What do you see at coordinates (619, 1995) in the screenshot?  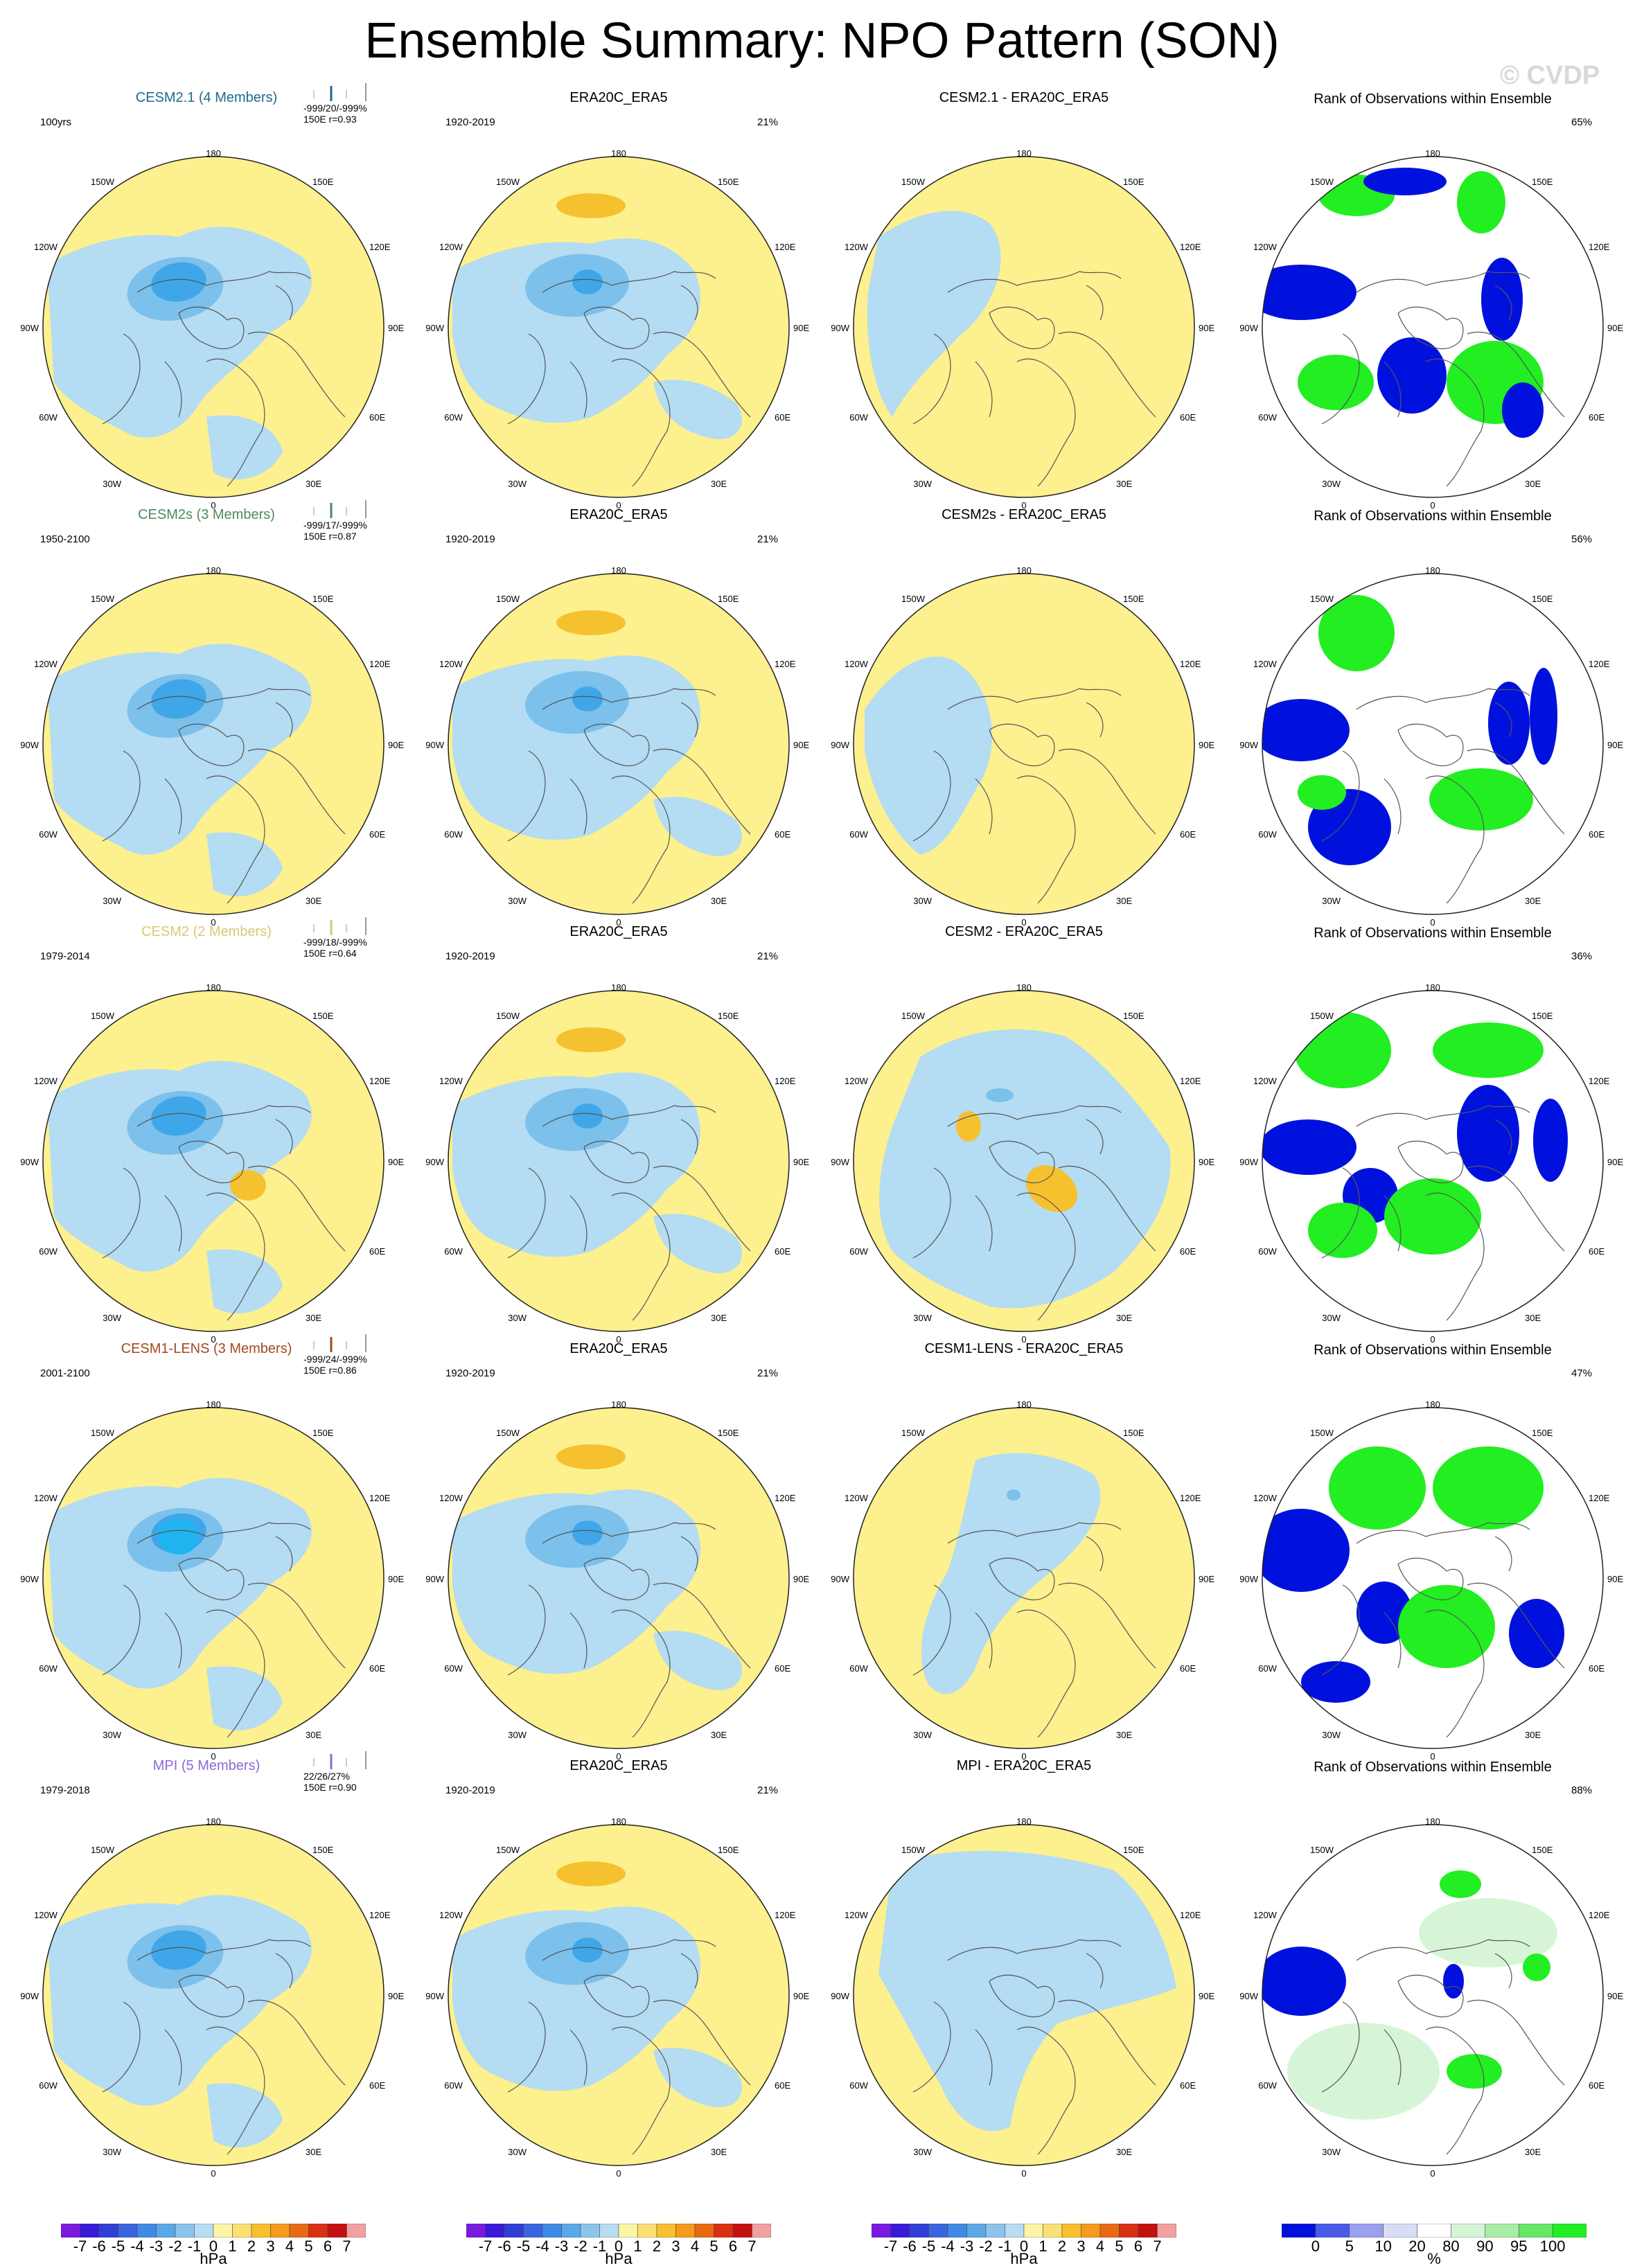 I see `obs-pattern-map` at bounding box center [619, 1995].